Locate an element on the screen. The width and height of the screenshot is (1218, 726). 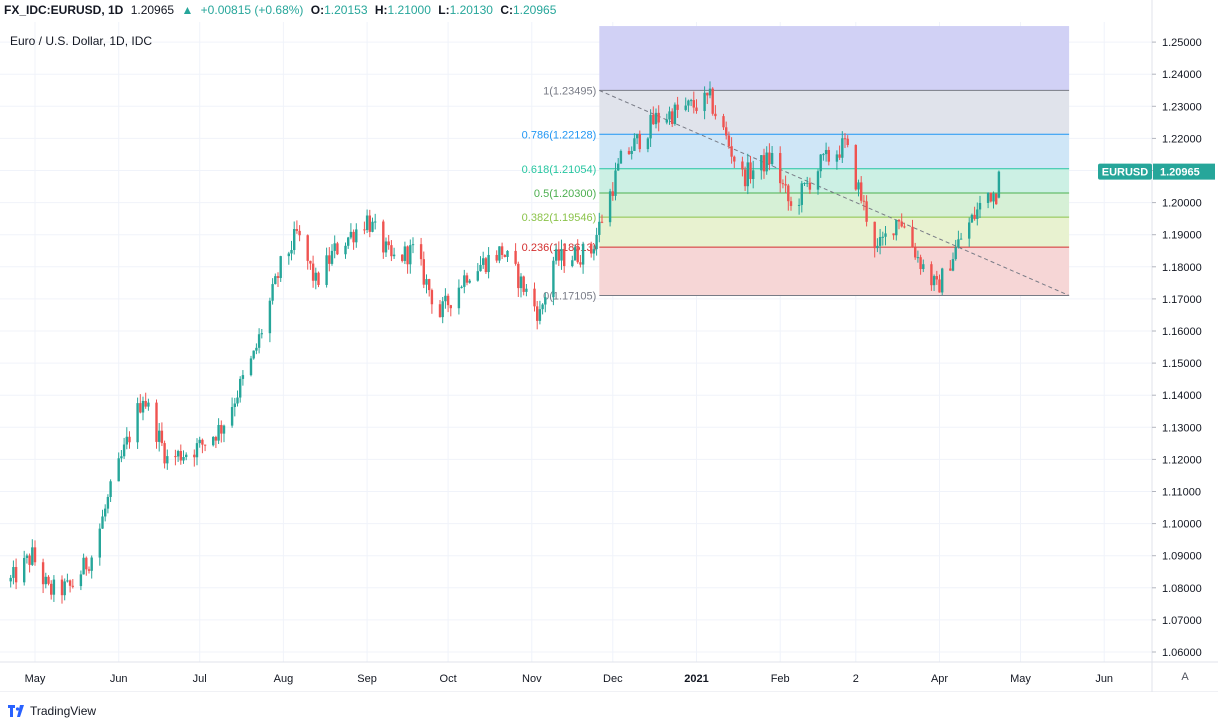
y-tick-label: 1.12000 is located at coordinates (1182, 460).